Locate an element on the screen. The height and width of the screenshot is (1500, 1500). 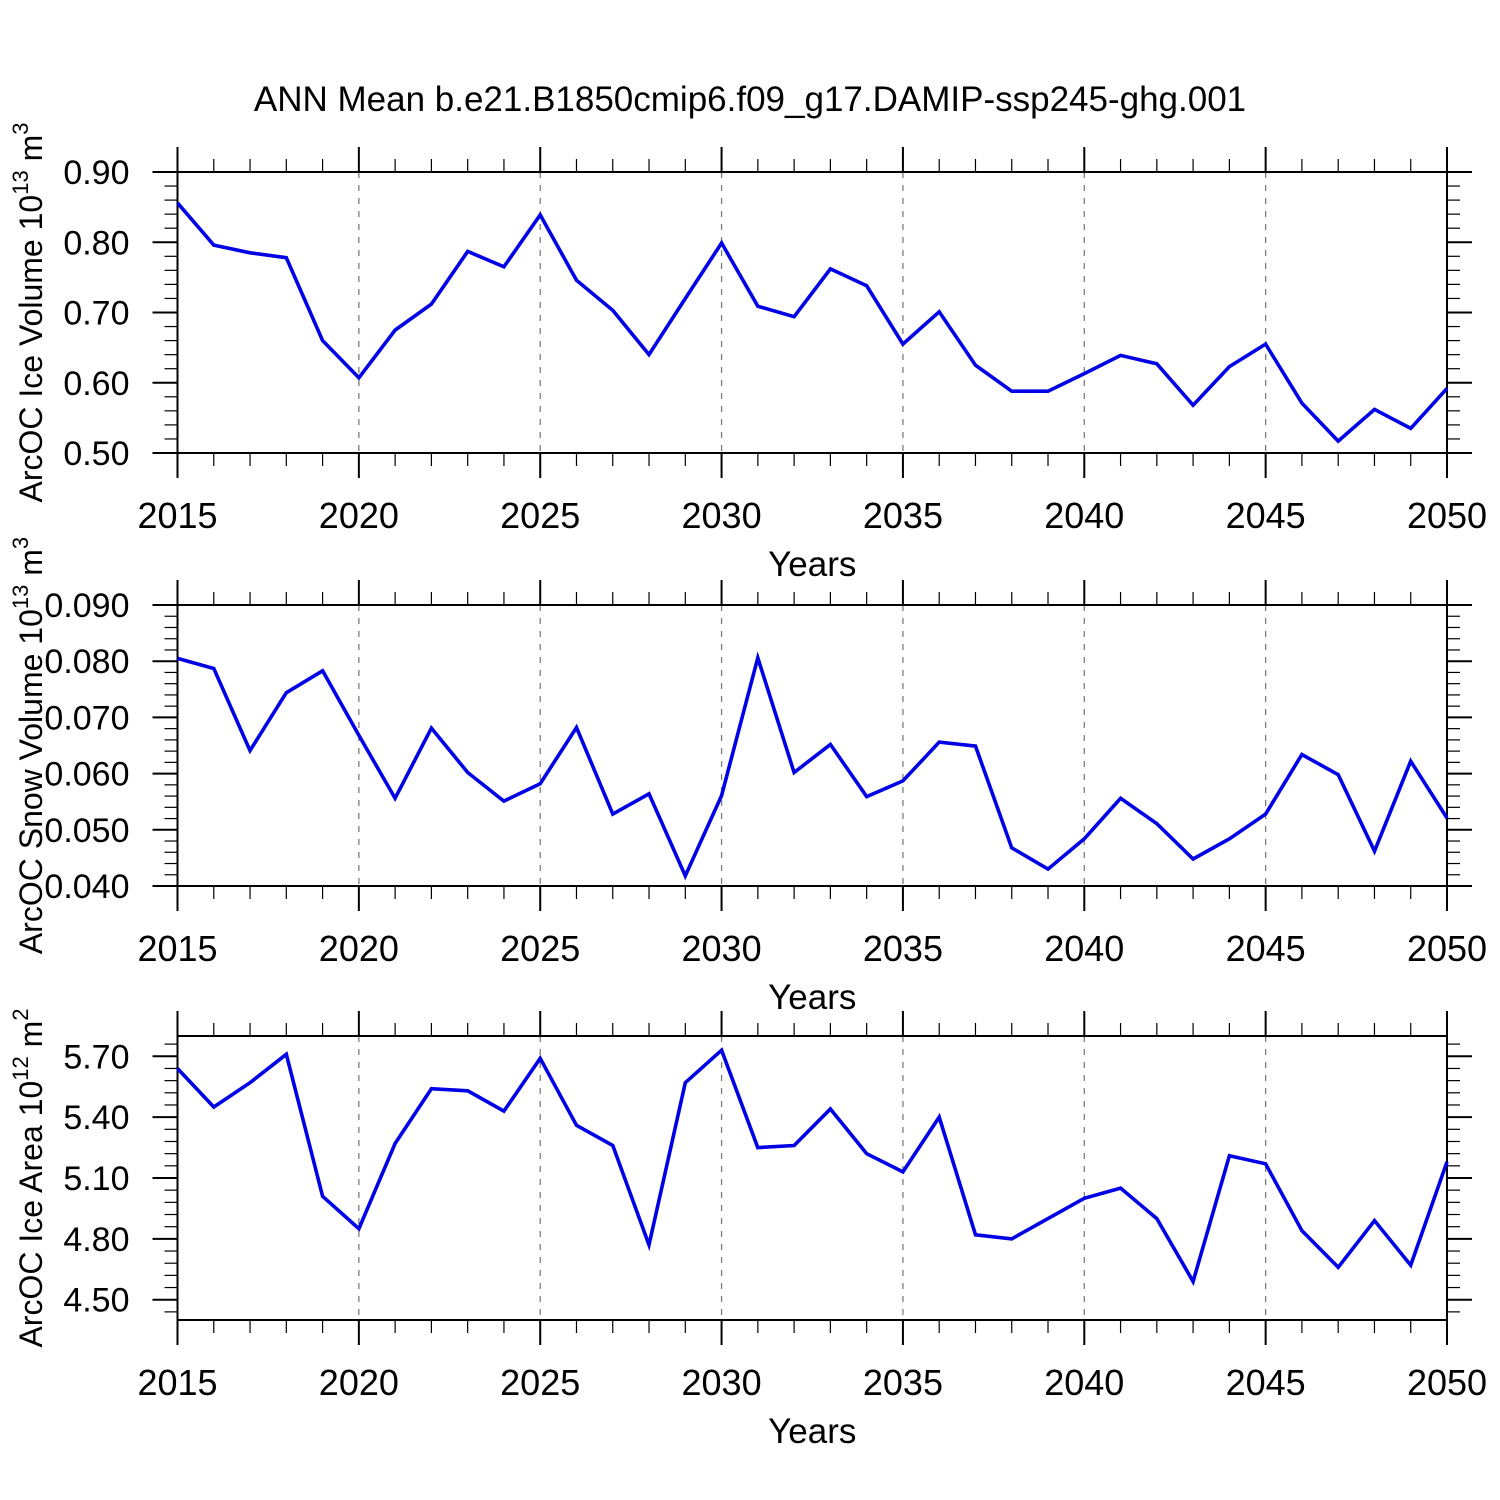
snow-volume-yaxis-title: ArcOC Snow Volume 1013 m3 is located at coordinates (28, 745).